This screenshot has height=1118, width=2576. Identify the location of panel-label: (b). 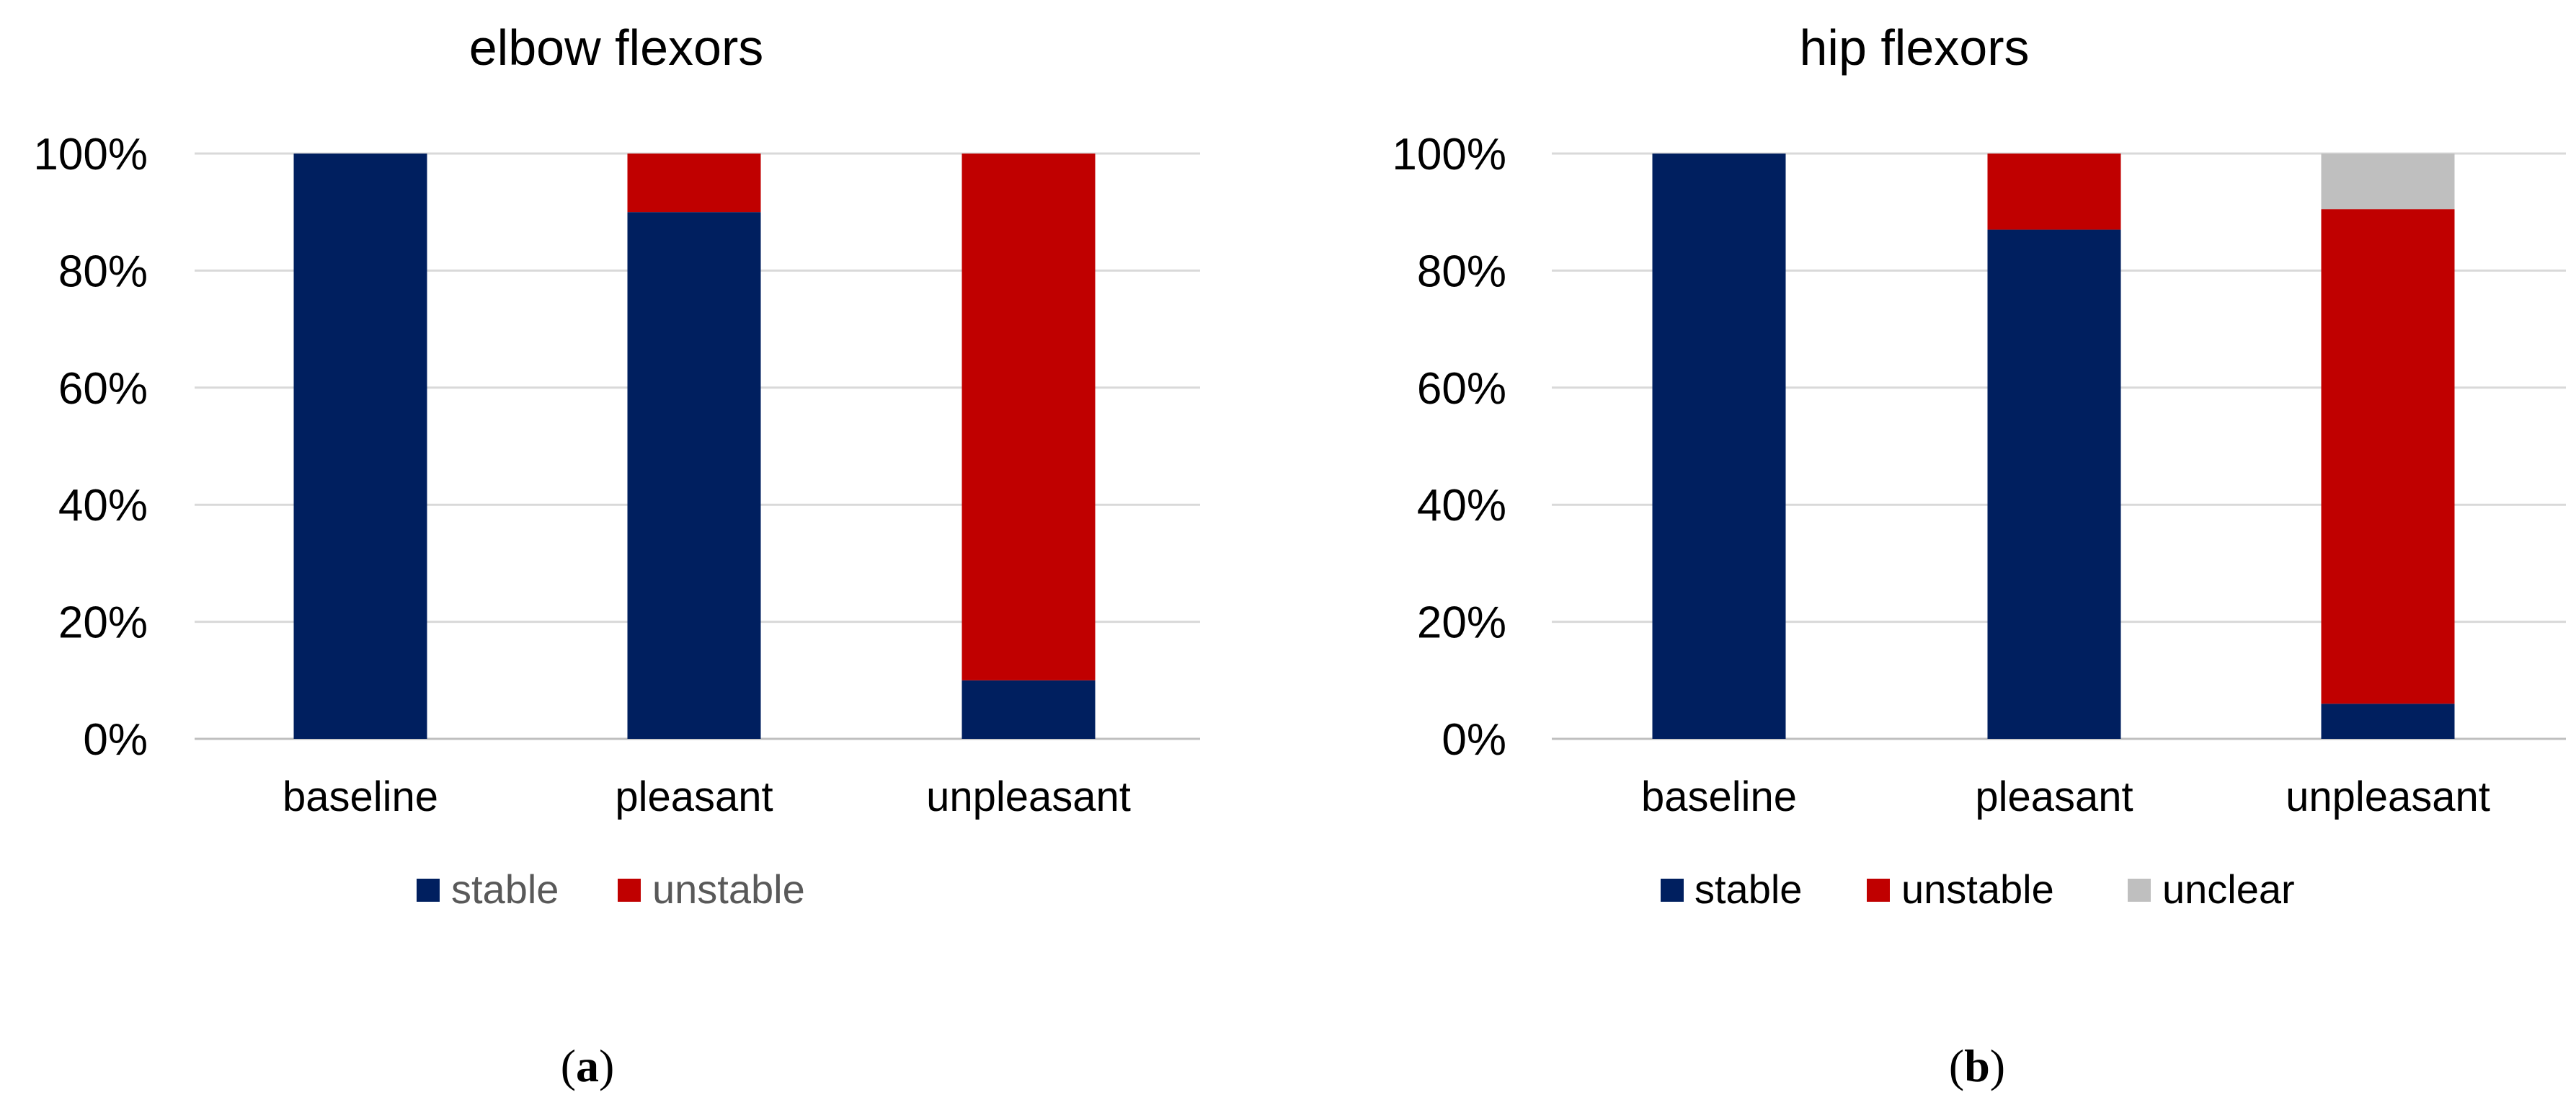
(1977, 1065).